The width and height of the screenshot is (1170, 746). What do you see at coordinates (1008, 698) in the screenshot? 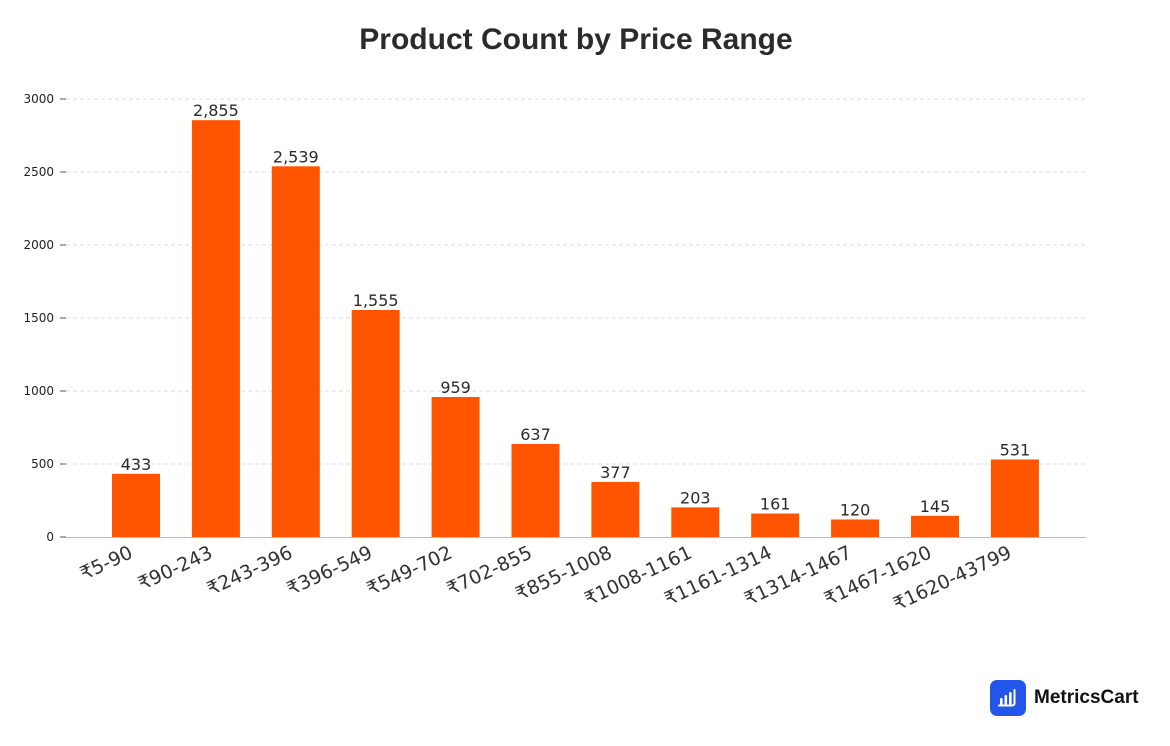
I see `bar-chart-icon` at bounding box center [1008, 698].